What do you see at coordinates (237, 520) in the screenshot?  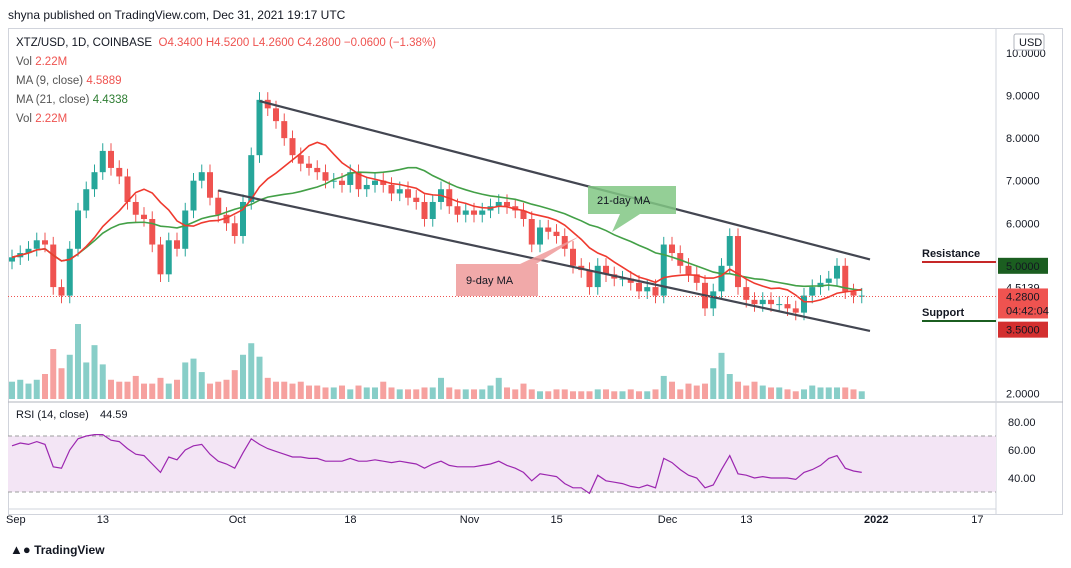 I see `time-tick-label: Oct` at bounding box center [237, 520].